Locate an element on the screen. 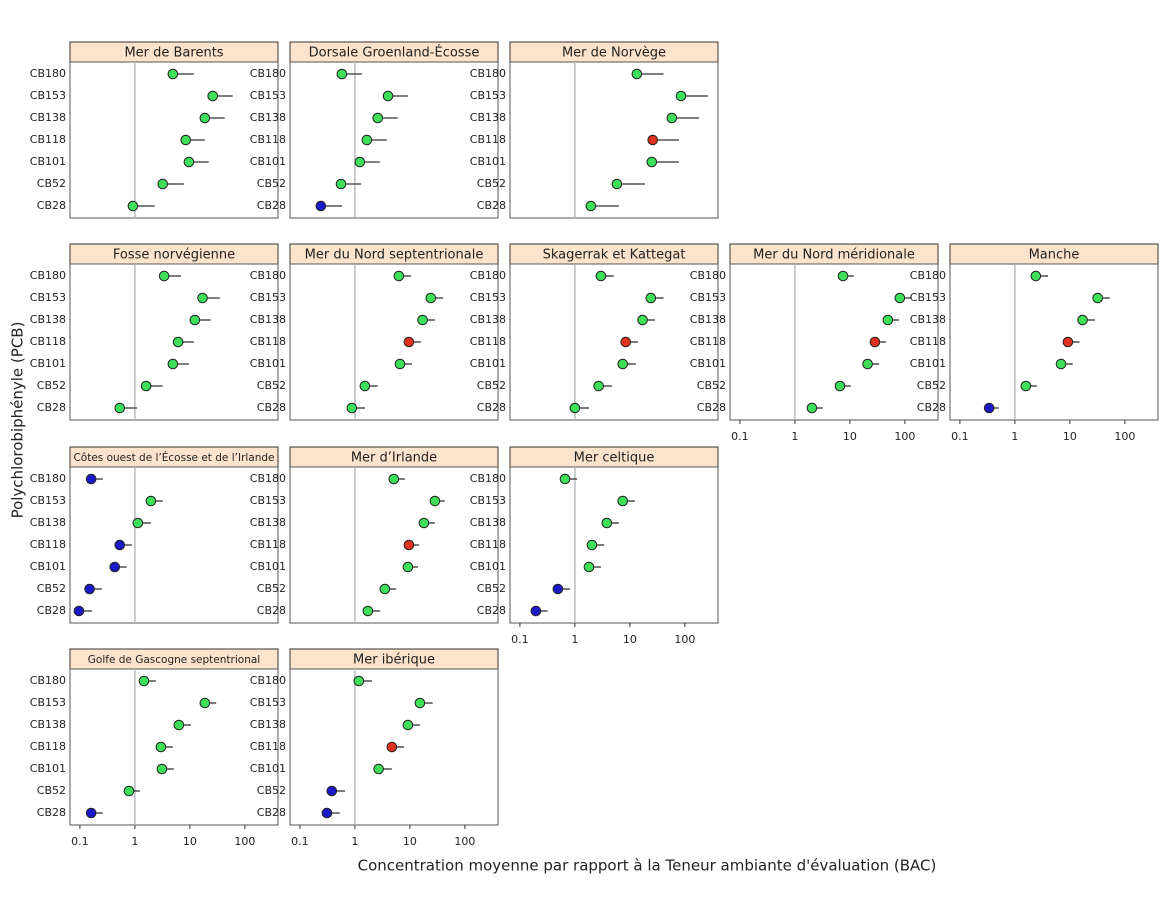 This screenshot has width=1170, height=898. panel-title: Mer de Barents is located at coordinates (173, 53).